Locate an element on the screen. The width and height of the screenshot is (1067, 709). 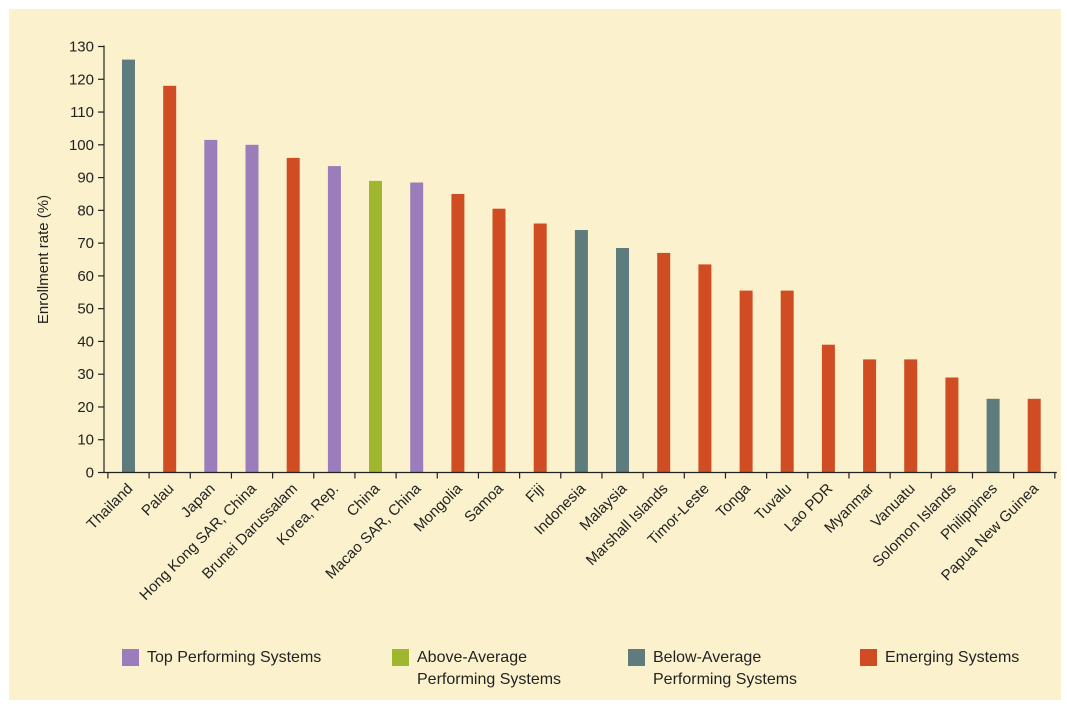
legend-label-above-average: Above-Average Performing Systems is located at coordinates (489, 668).